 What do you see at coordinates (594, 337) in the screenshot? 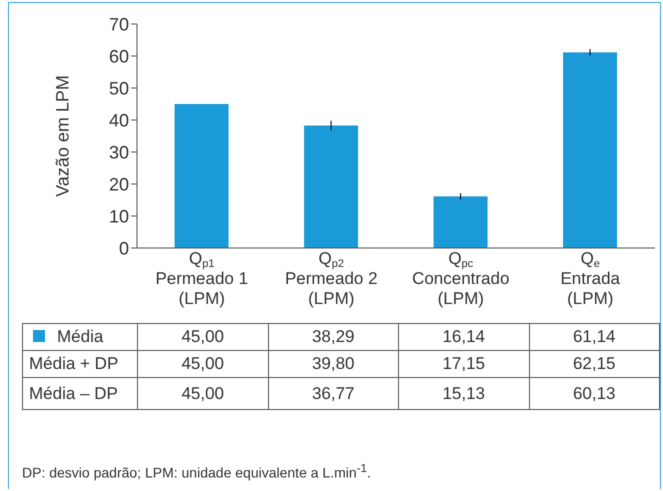
I see `data-label: 61,14` at bounding box center [594, 337].